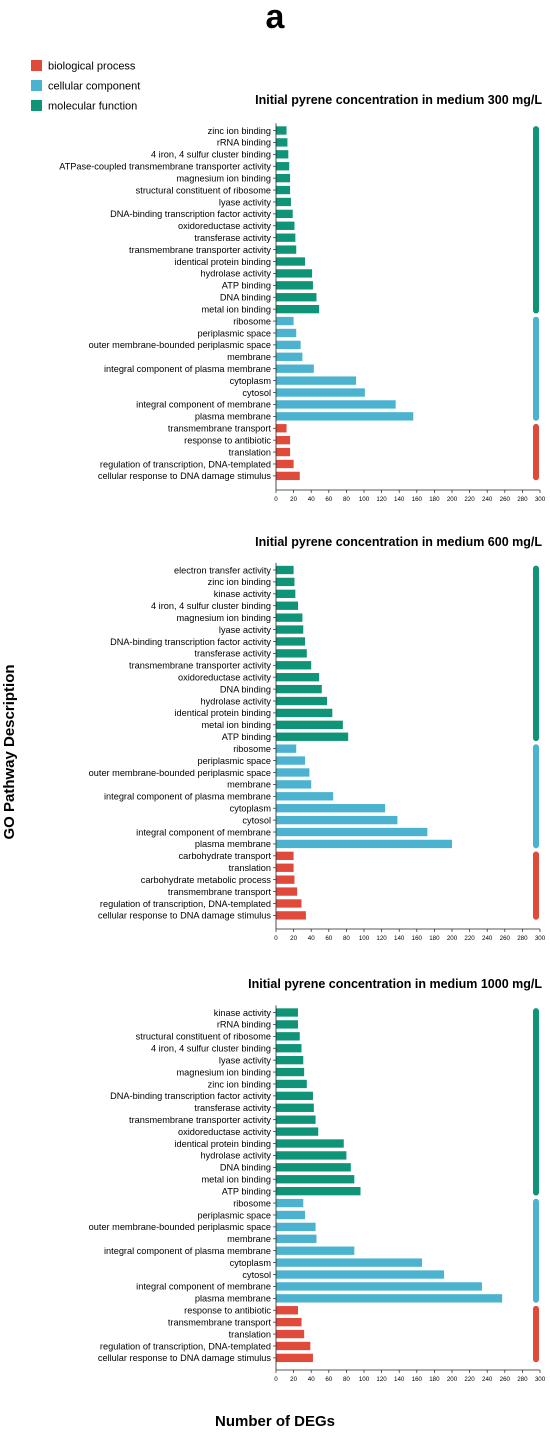 Image resolution: width=550 pixels, height=1436 pixels. I want to click on category-label: transferase activity, so click(232, 1108).